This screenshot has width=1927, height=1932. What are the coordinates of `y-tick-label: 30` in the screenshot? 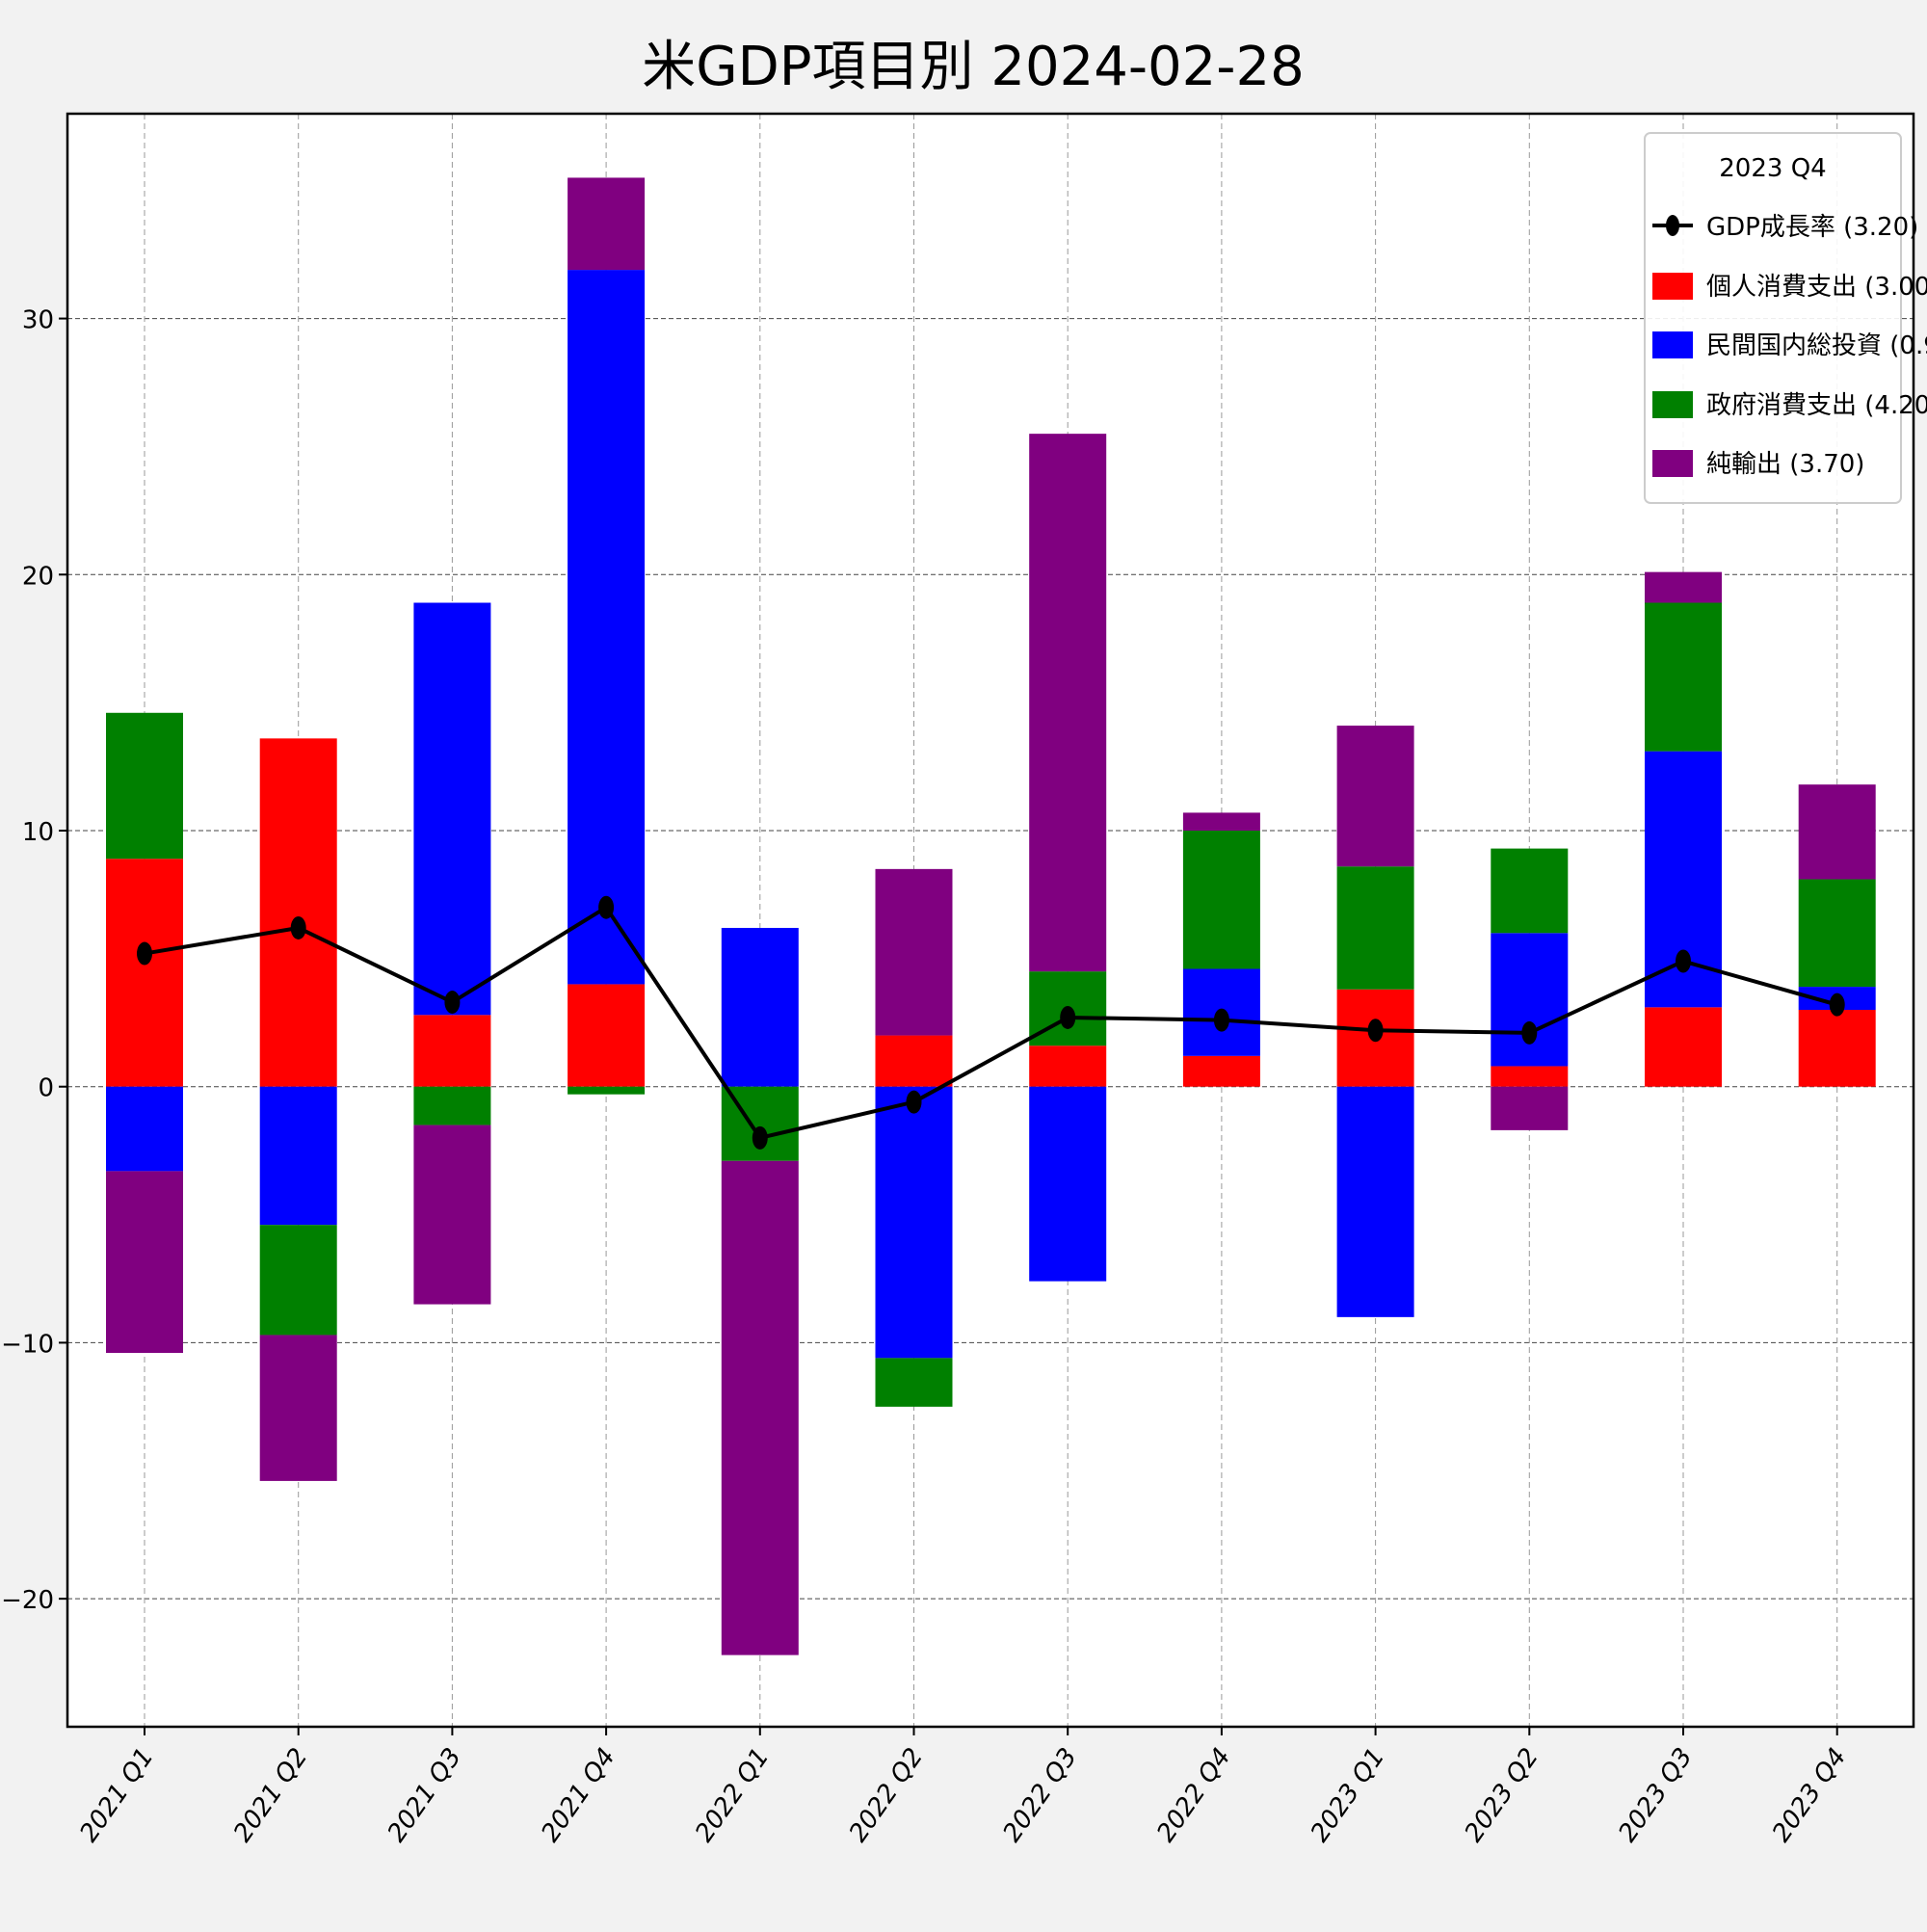 It's located at (38, 320).